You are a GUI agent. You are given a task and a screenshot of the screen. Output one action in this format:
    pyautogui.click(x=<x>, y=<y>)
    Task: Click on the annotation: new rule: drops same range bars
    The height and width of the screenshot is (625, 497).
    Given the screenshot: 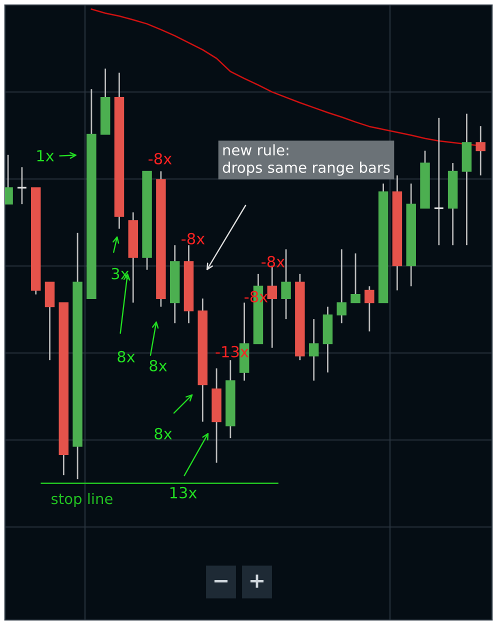 What is the action you would take?
    pyautogui.click(x=306, y=160)
    